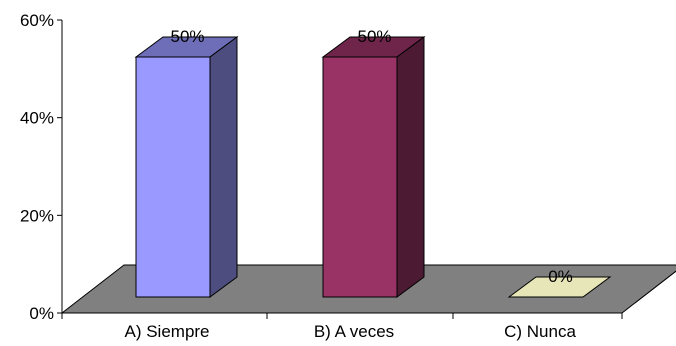 The image size is (676, 346). Describe the element at coordinates (37, 20) in the screenshot. I see `y-tick-label: 60%` at that location.